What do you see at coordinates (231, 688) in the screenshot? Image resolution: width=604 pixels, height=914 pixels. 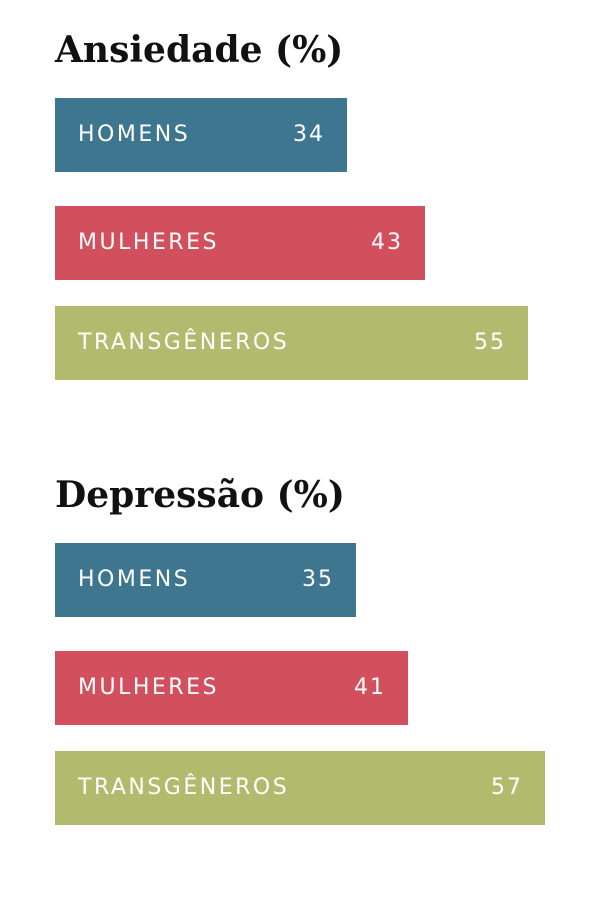 I see `bar-mulheres: MULHERES 41` at bounding box center [231, 688].